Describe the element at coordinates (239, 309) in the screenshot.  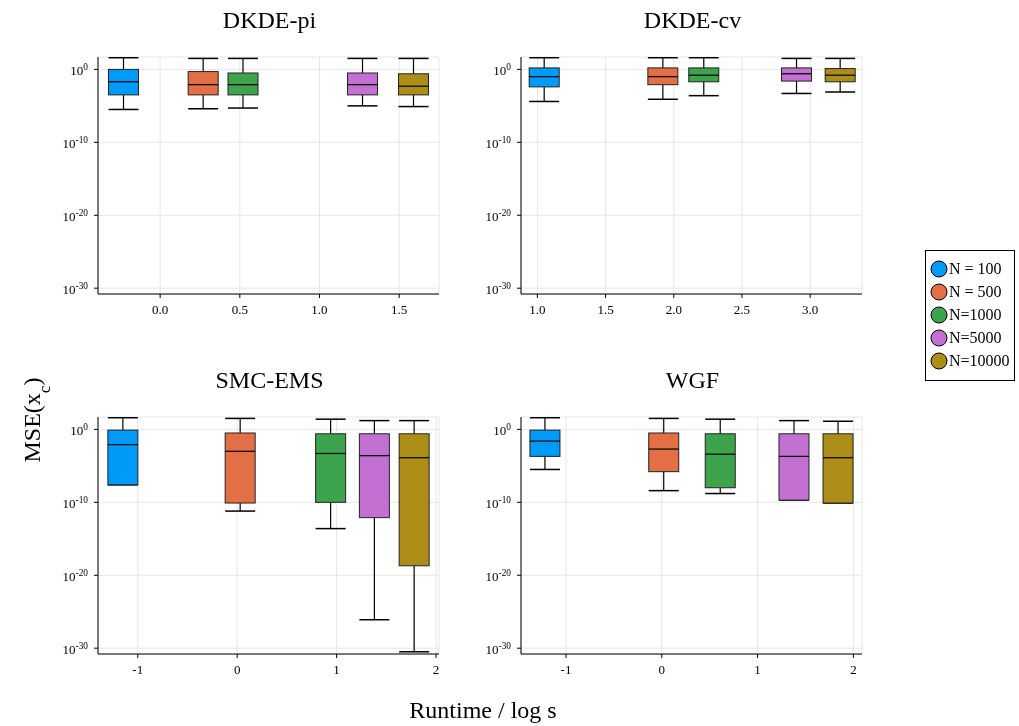
I see `x-tick-label: 0.5` at that location.